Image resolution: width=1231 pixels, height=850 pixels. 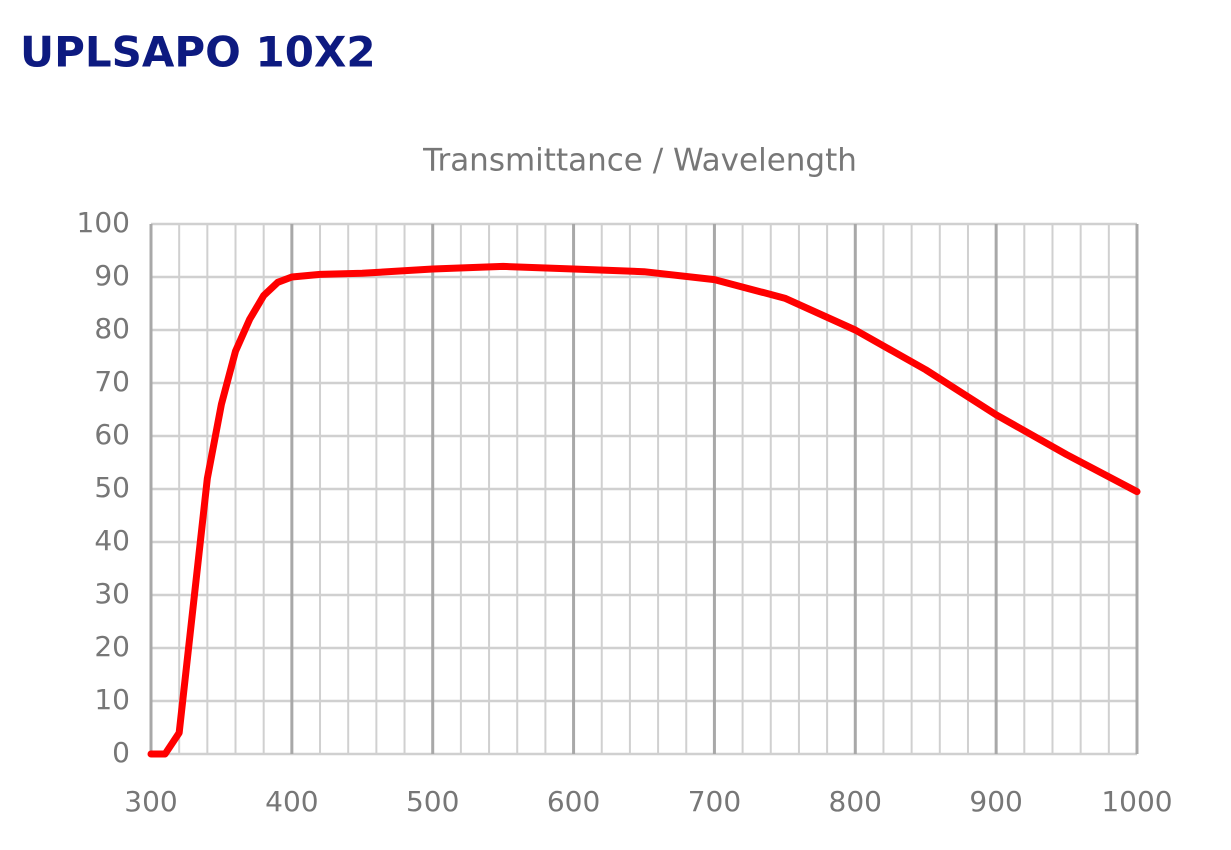 What do you see at coordinates (639, 161) in the screenshot?
I see `chart-title: Transmittance / Wavelength` at bounding box center [639, 161].